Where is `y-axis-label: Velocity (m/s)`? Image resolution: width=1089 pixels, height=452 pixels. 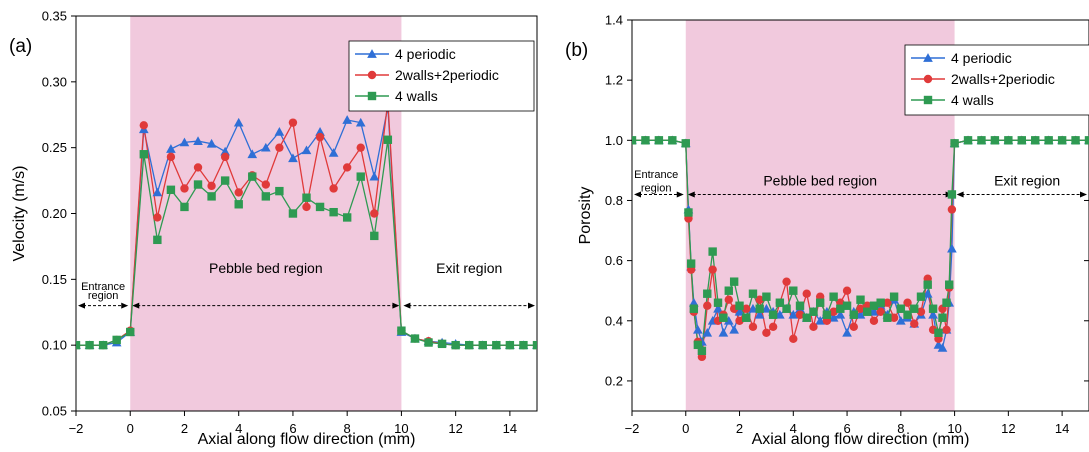
y-axis-label: Velocity (m/s) is located at coordinates (19, 213).